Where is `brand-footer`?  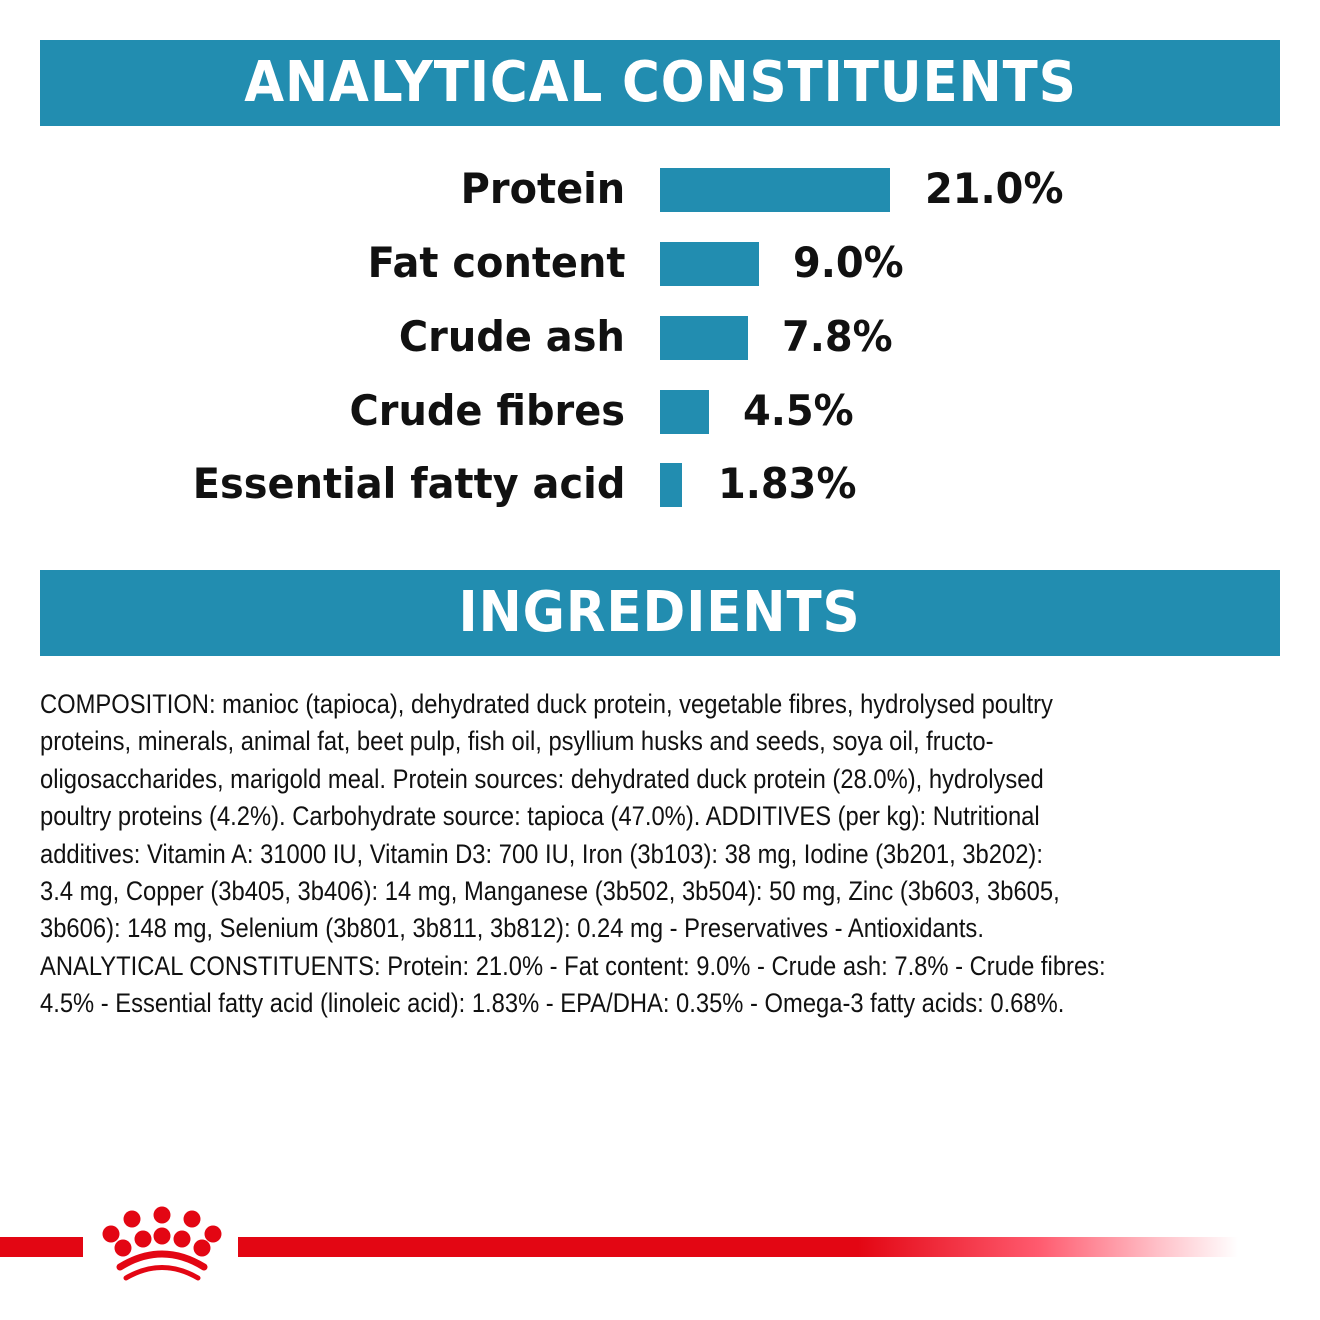
brand-footer is located at coordinates (660, 1245).